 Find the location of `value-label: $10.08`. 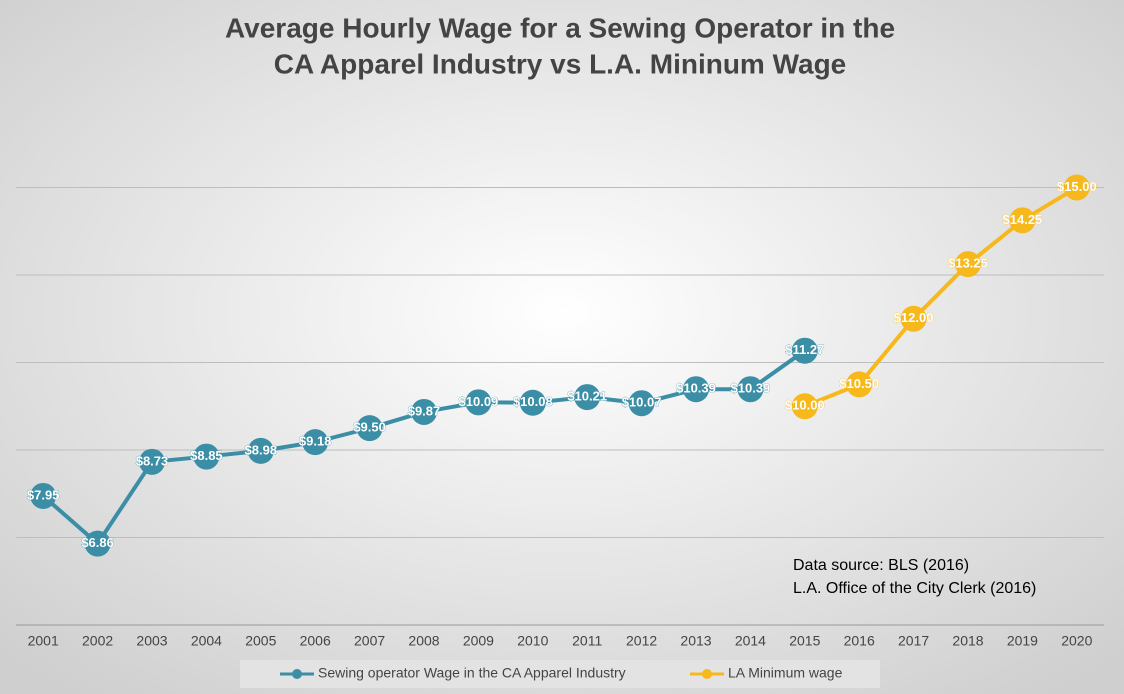

value-label: $10.08 is located at coordinates (533, 401).